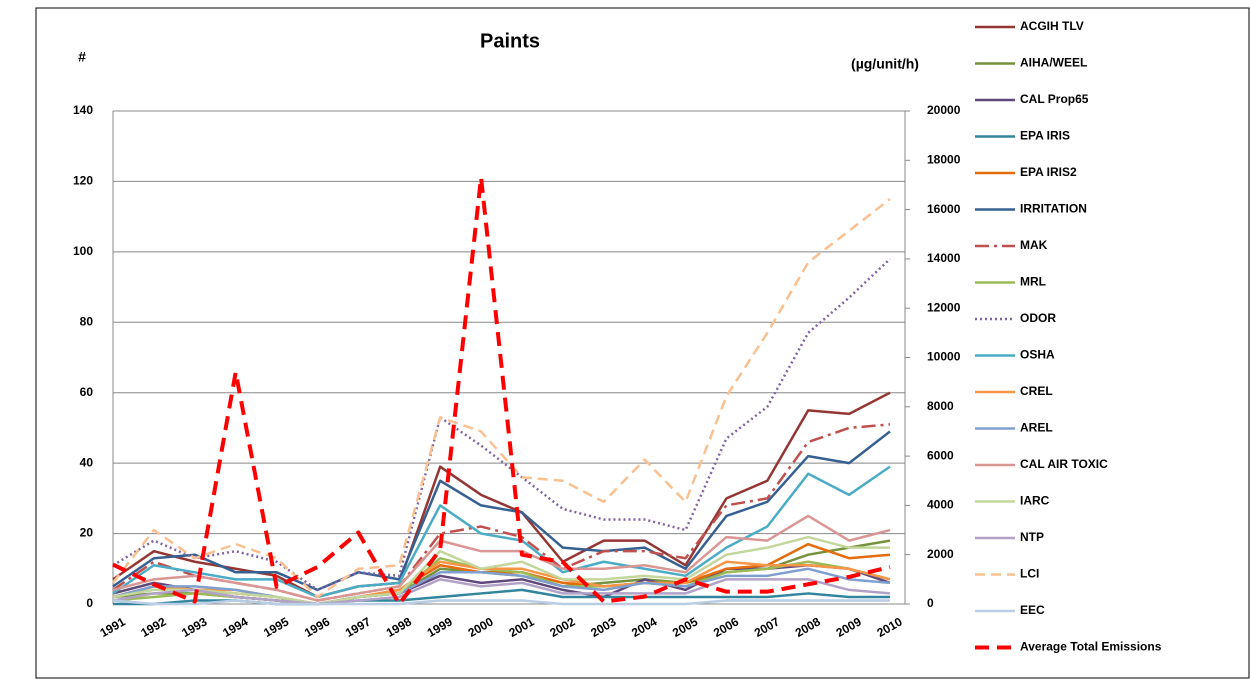  What do you see at coordinates (1048, 172) in the screenshot?
I see `legend-label: EPA IRIS2` at bounding box center [1048, 172].